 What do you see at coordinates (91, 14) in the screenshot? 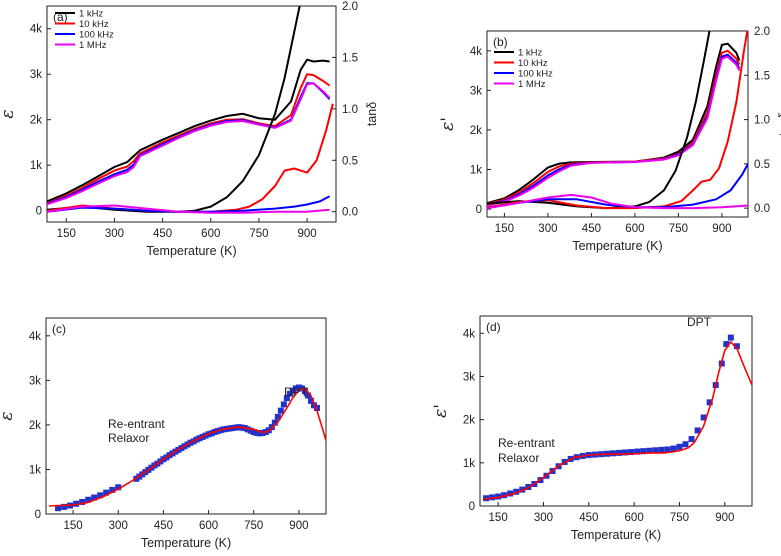
I see `legend-entry: 1 kHz` at bounding box center [91, 14].